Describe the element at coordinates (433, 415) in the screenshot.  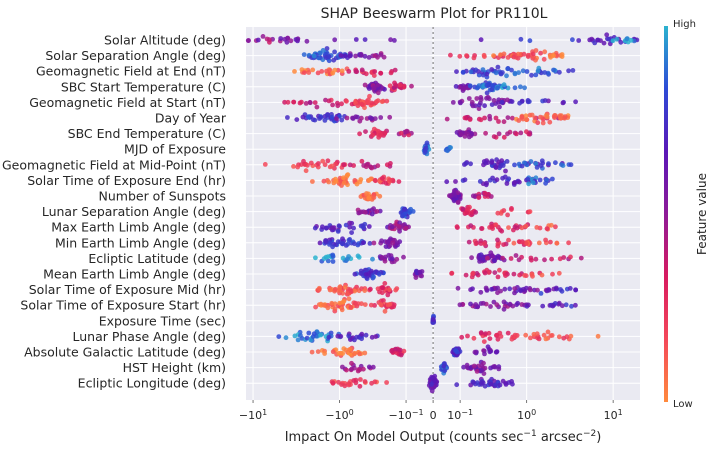
I see `x-tick-label: 0` at that location.